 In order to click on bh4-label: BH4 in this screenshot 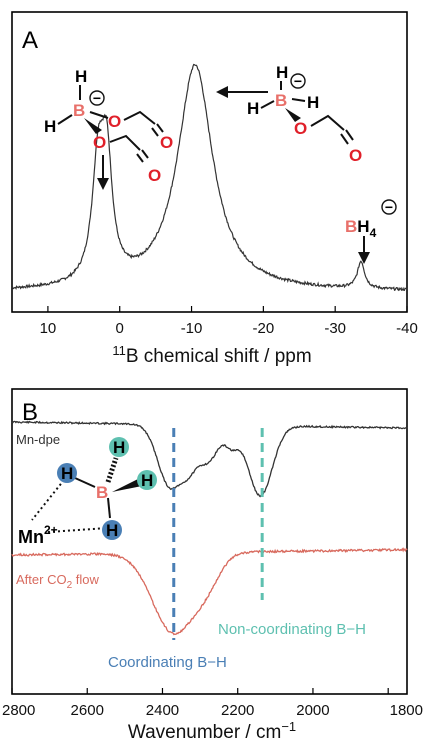, I will do `click(361, 228)`.